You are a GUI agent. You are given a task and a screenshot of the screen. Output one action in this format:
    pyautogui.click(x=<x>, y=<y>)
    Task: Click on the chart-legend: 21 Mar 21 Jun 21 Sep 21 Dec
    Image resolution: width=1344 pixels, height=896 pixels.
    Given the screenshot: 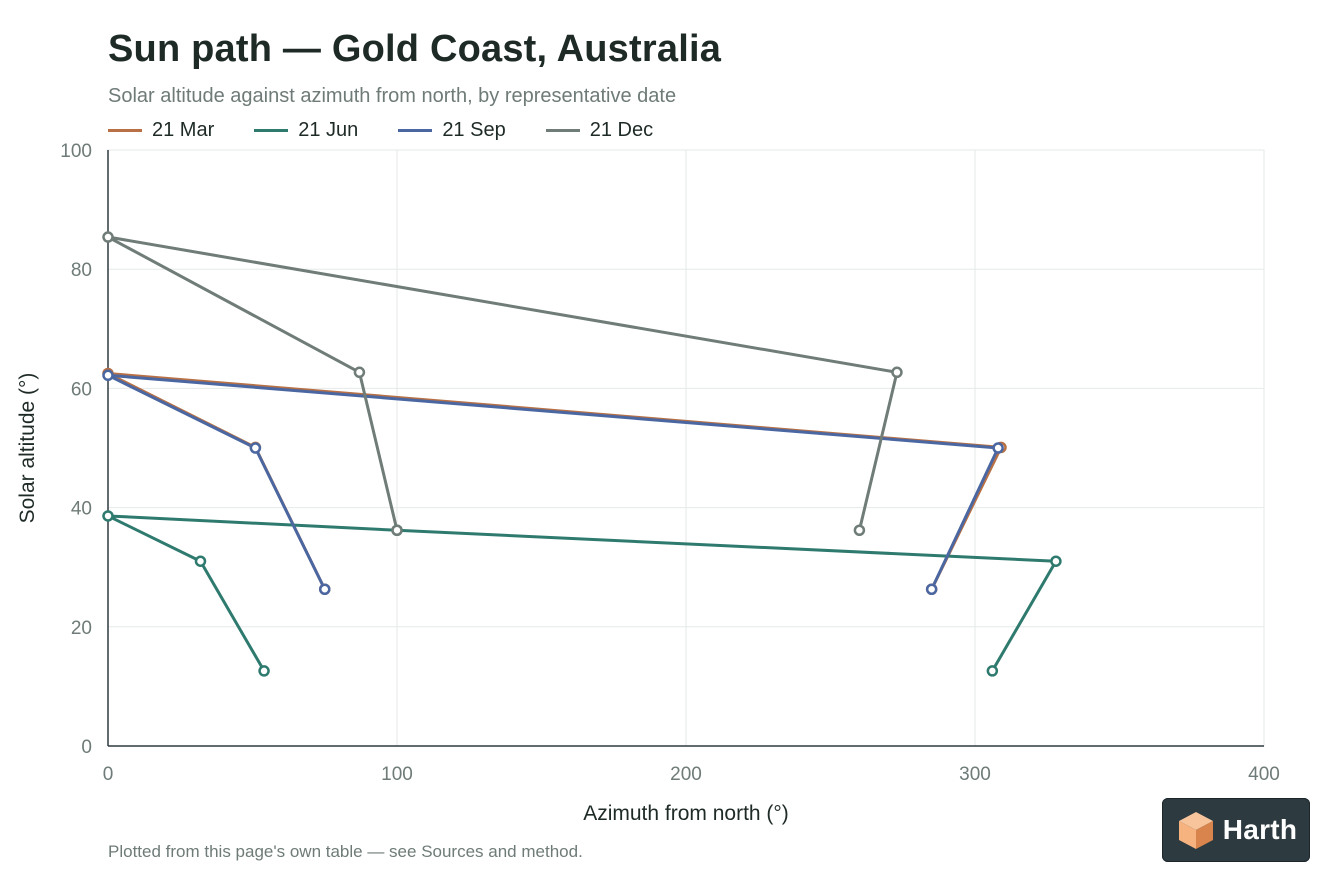 What is the action you would take?
    pyautogui.click(x=400, y=130)
    